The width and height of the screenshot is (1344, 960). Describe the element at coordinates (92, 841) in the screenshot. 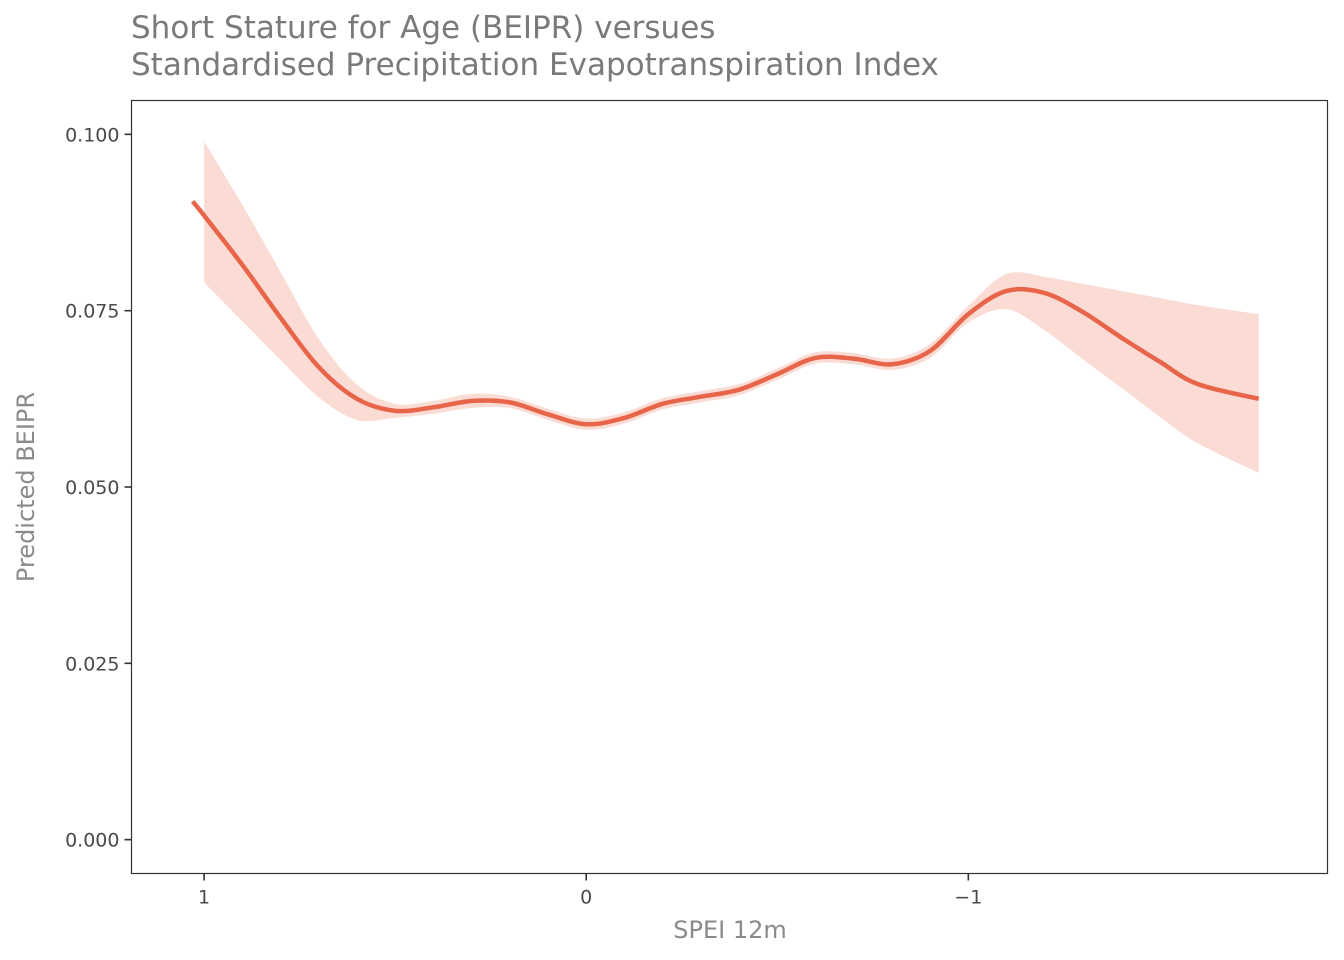

I see `y-tick-label: 0.000` at that location.